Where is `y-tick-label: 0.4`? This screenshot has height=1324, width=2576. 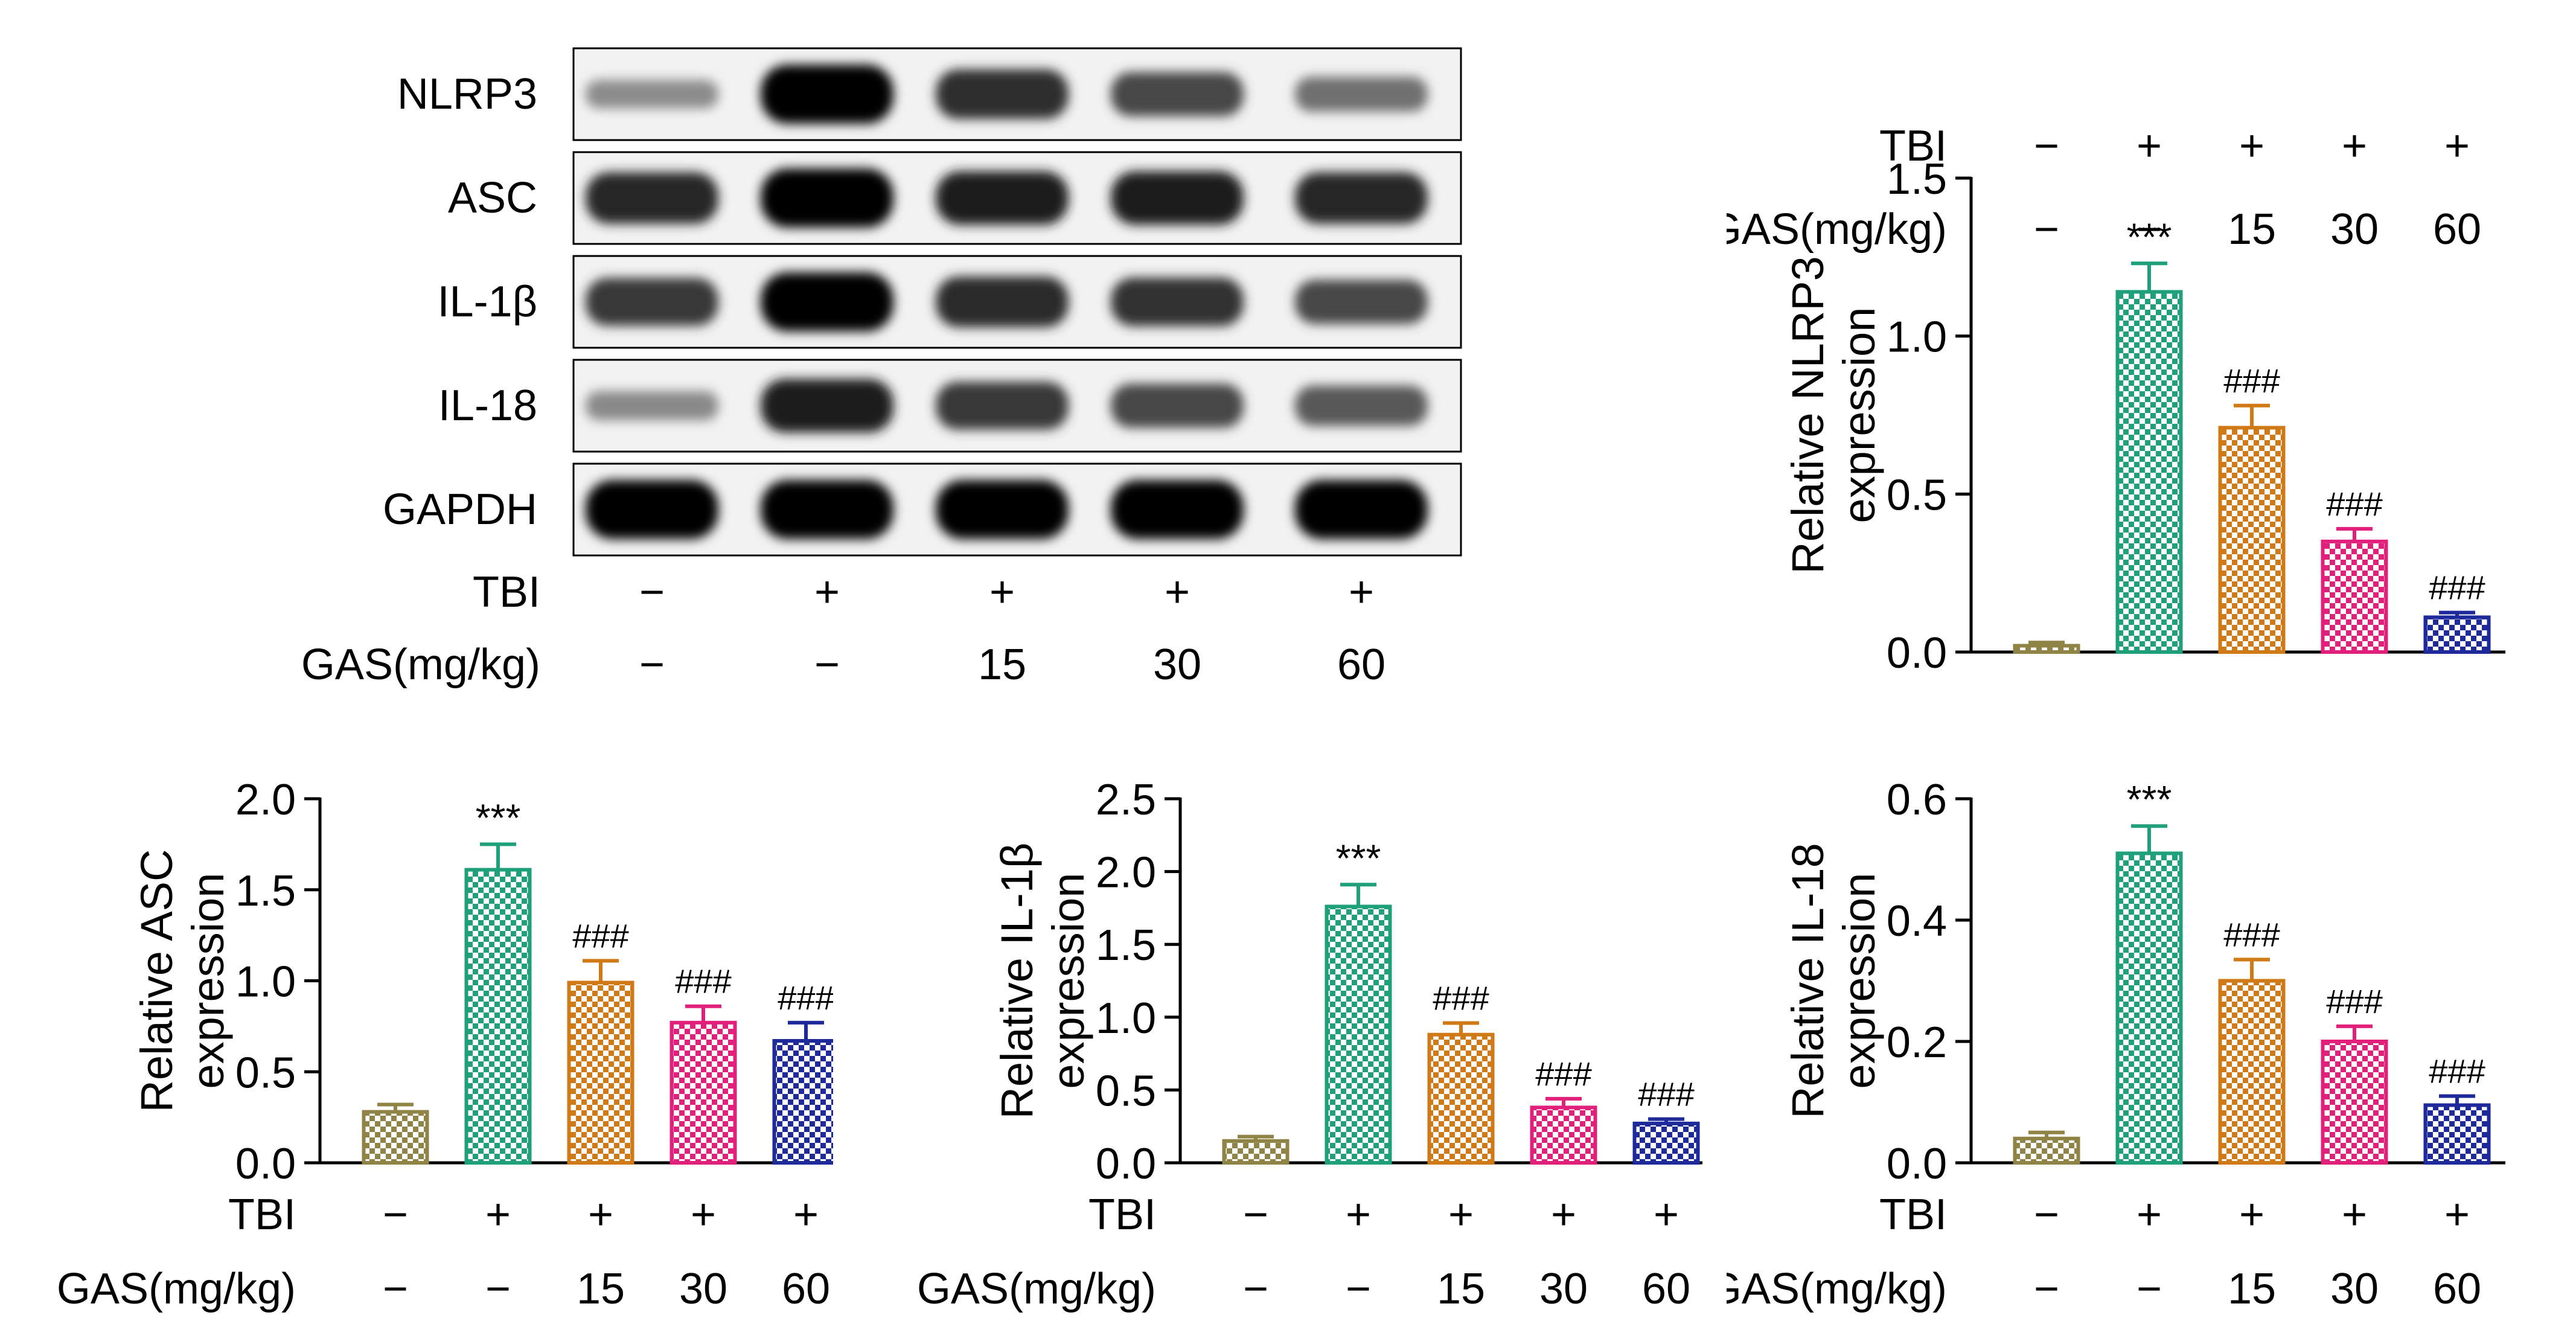 y-tick-label: 0.4 is located at coordinates (1917, 921).